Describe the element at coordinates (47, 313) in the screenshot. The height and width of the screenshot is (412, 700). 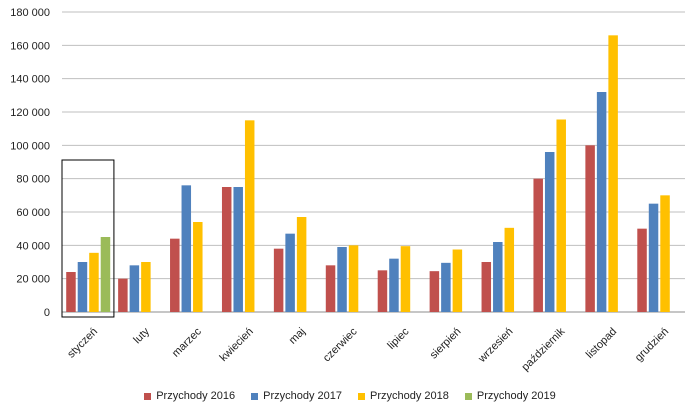
I see `y-tick-label: 0` at that location.